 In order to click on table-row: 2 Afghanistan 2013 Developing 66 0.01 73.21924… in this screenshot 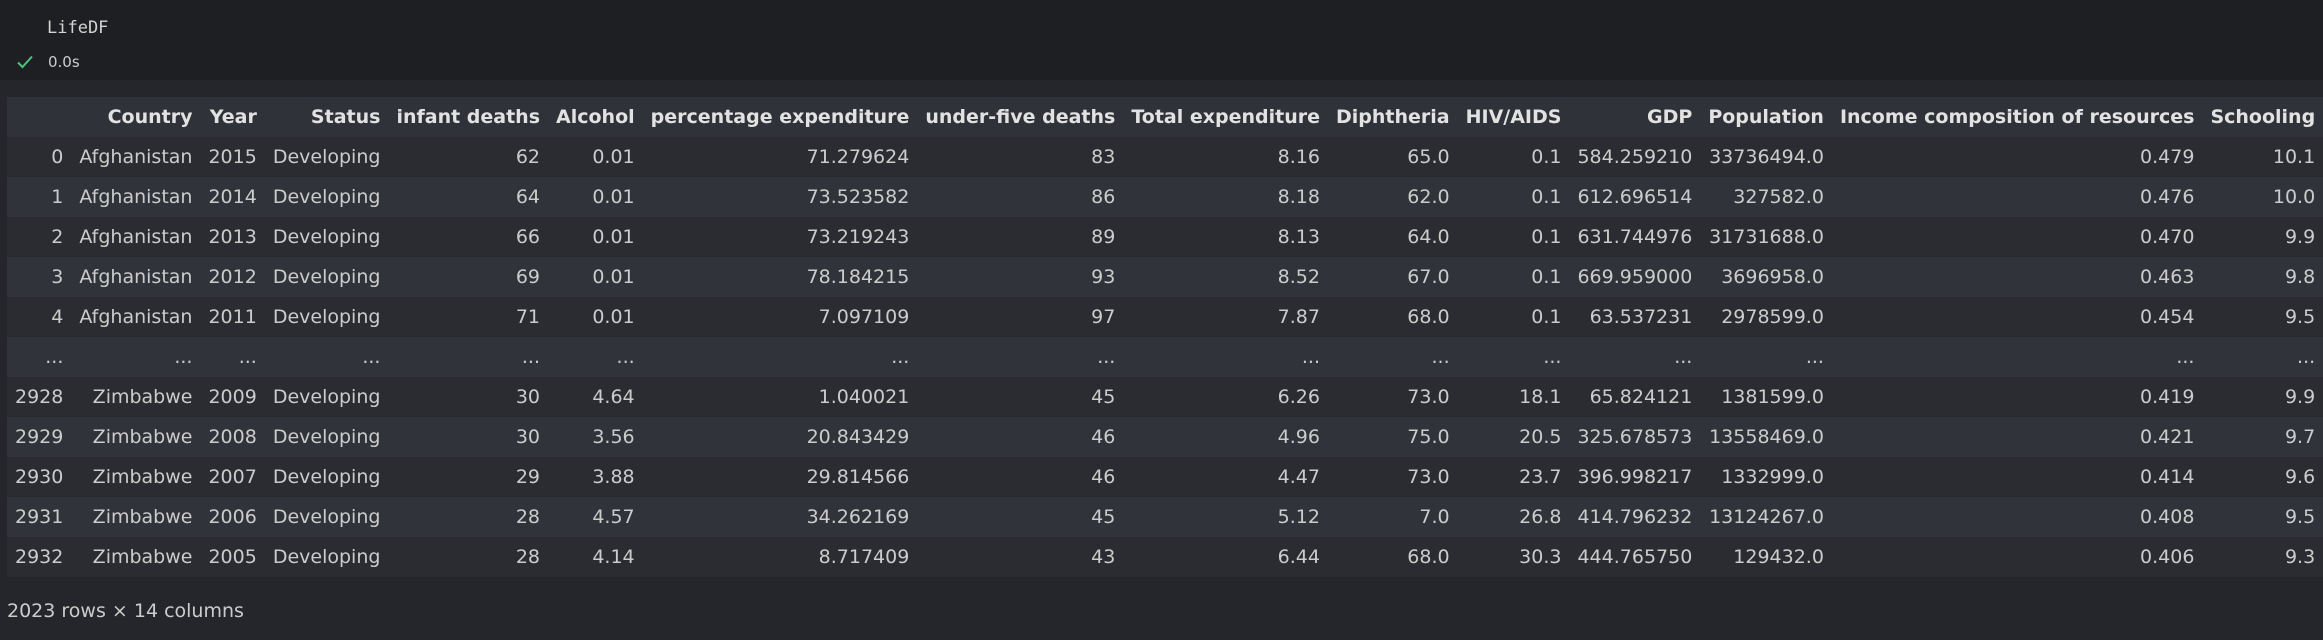, I will do `click(1165, 237)`.